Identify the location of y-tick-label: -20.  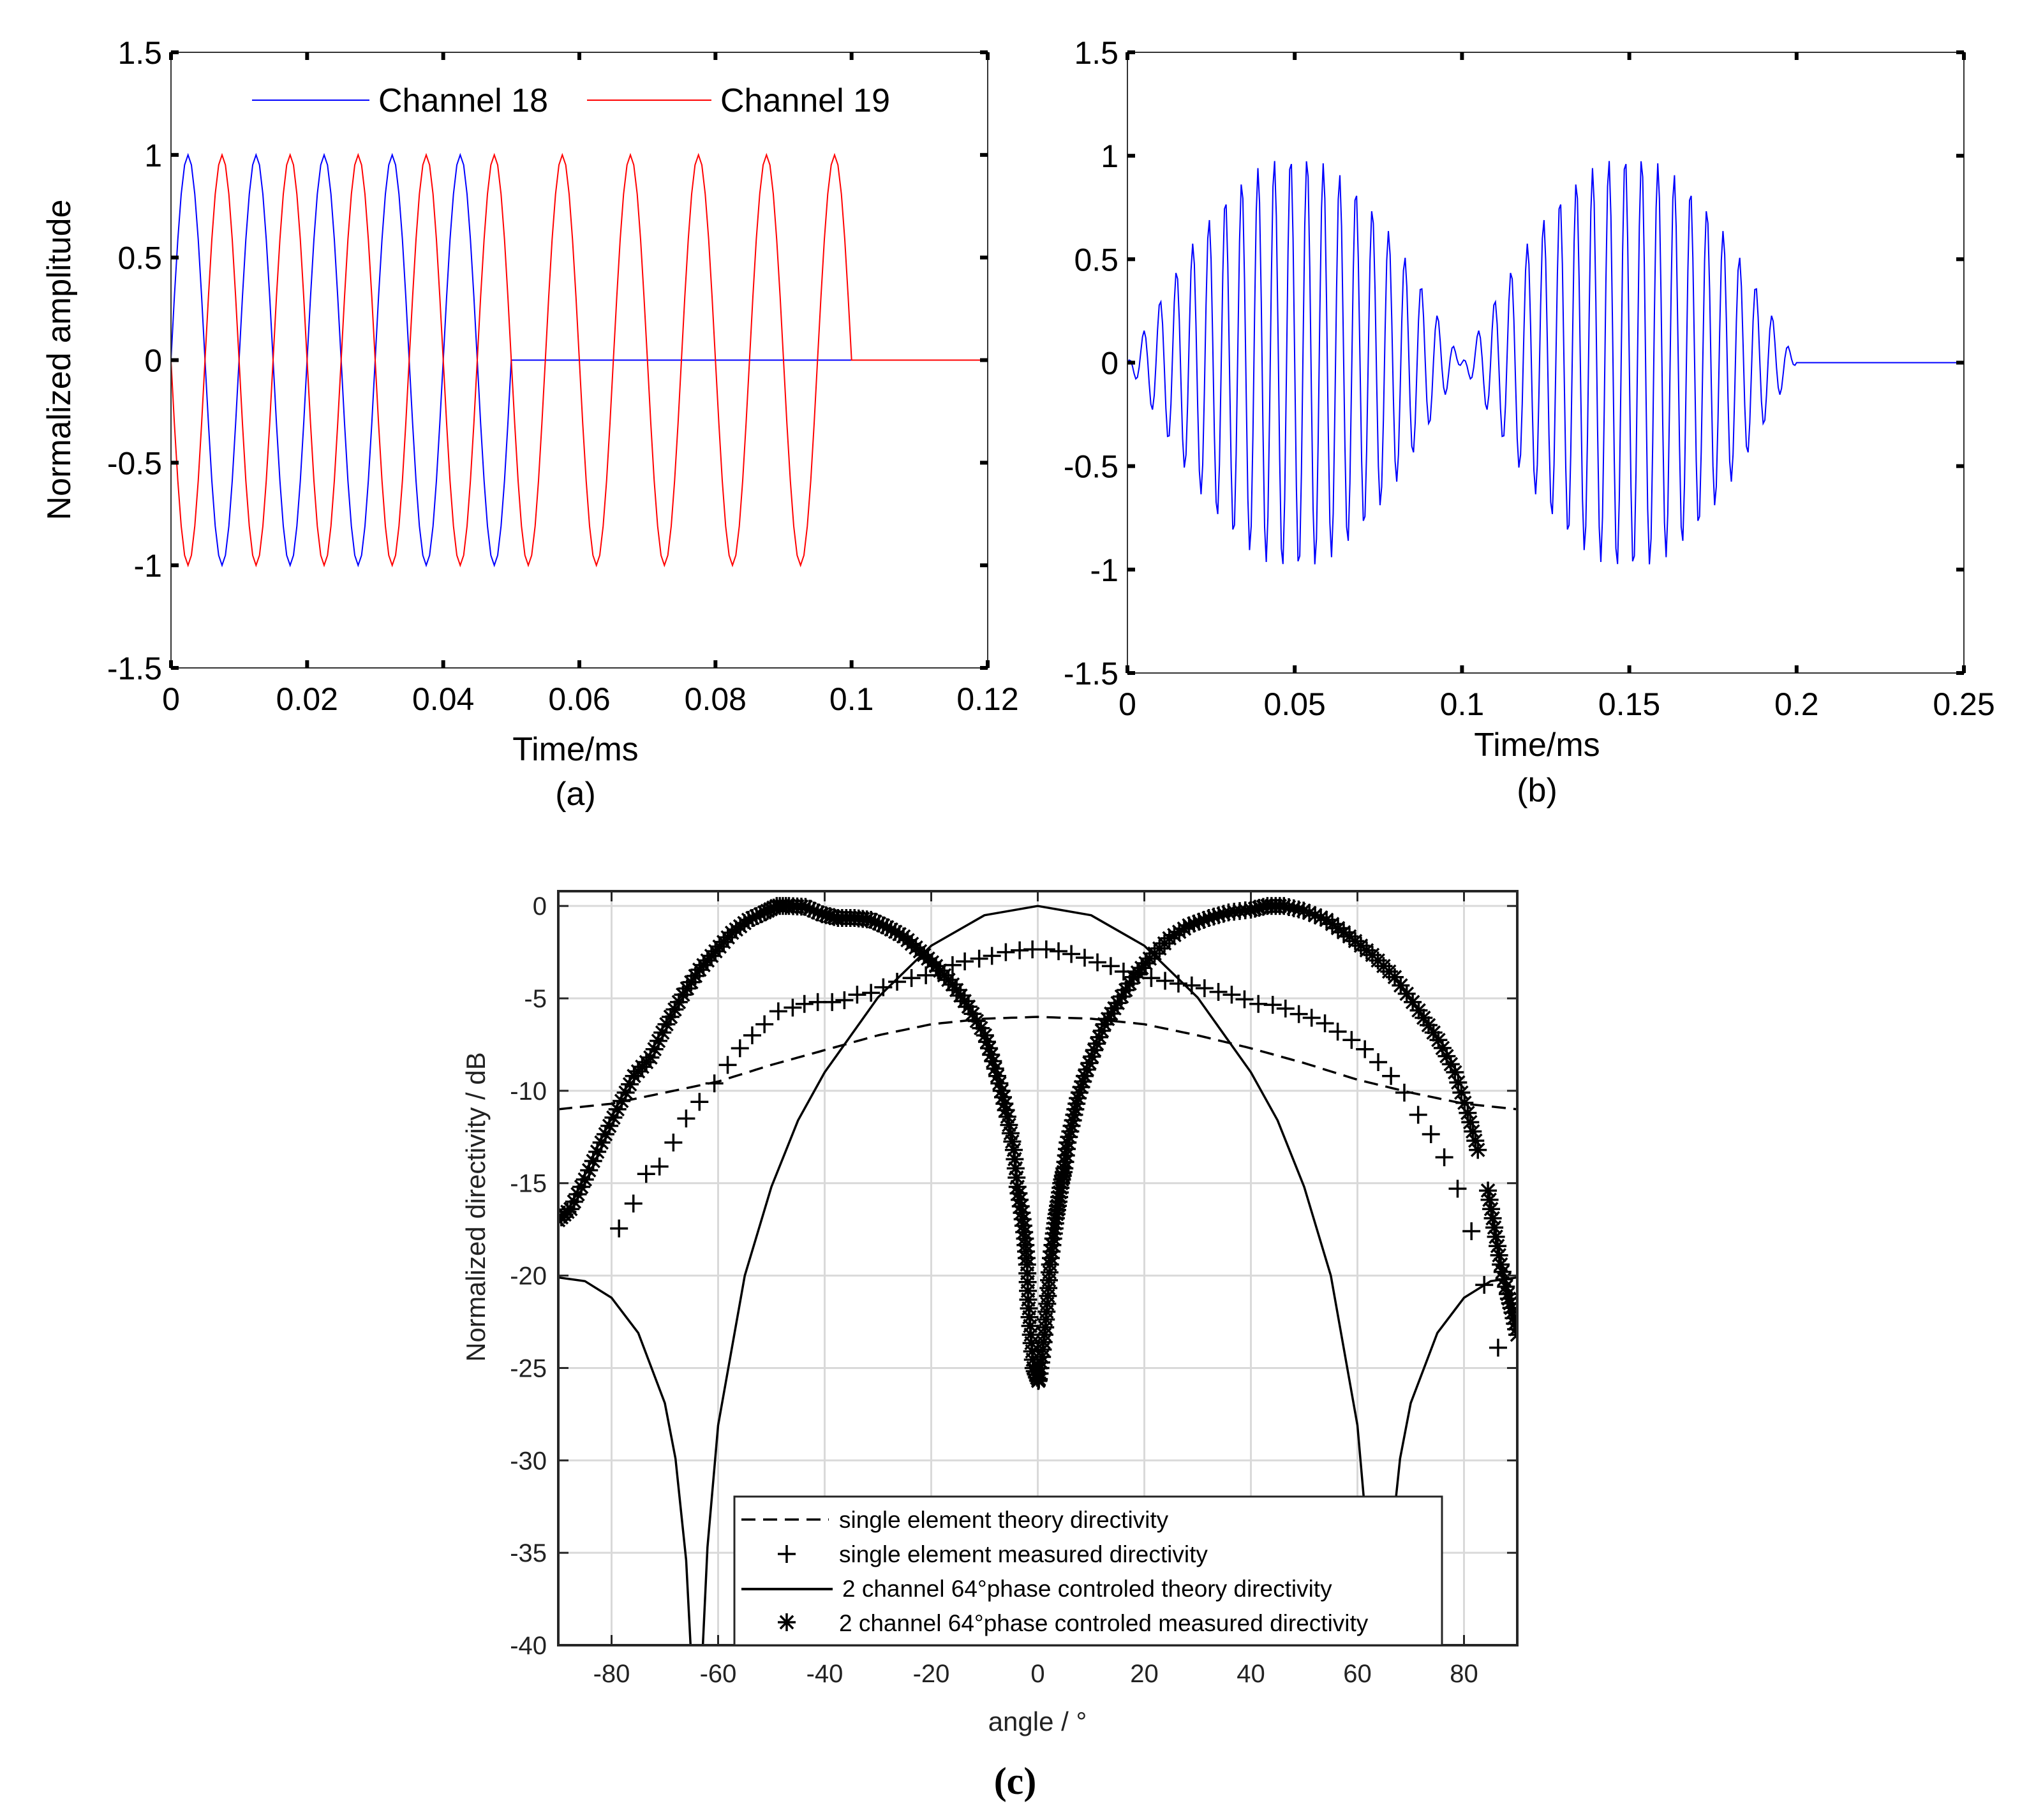
(528, 1276).